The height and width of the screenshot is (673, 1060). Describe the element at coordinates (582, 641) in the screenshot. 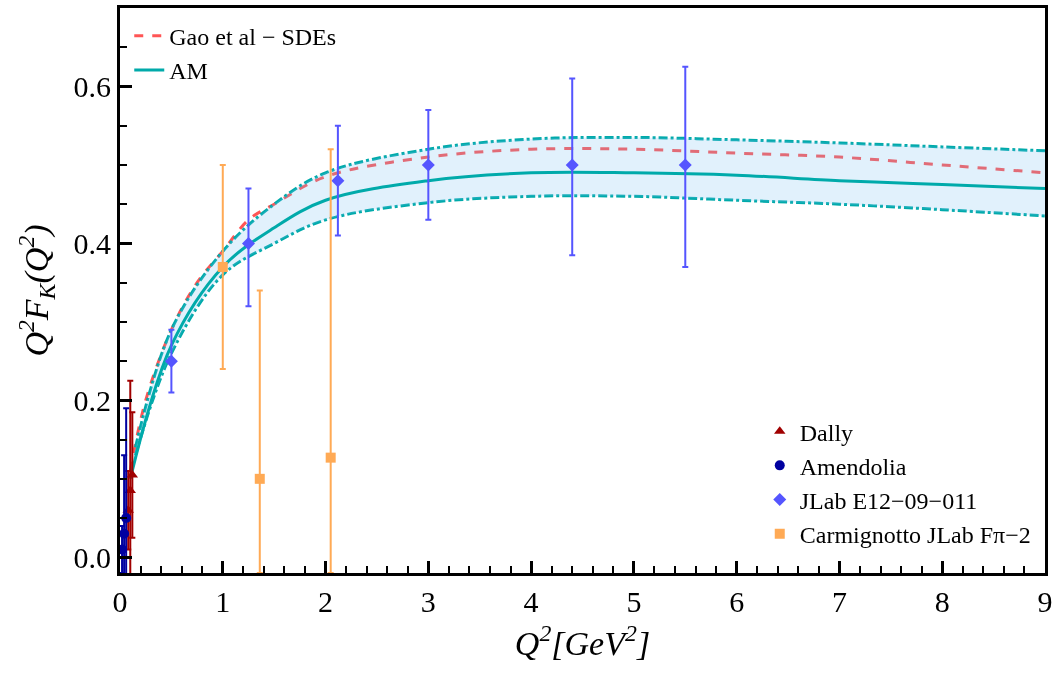

I see `x-axis-title: Q$^{2}$[GeV$^{2}$]` at that location.